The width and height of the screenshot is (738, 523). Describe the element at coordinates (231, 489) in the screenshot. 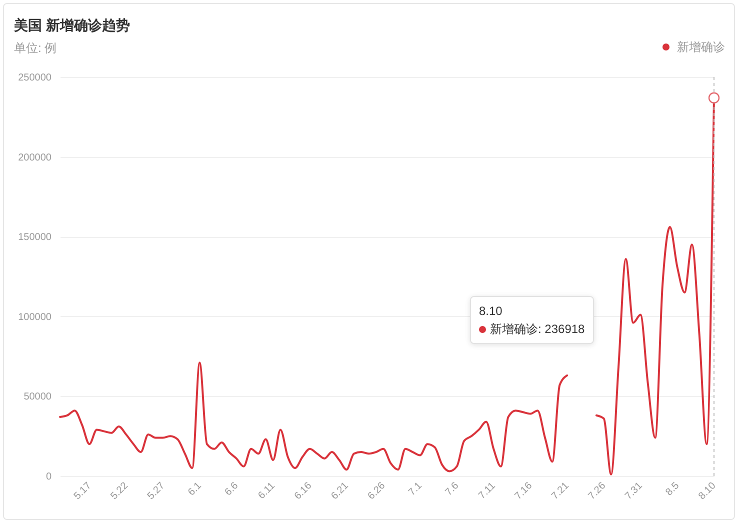

I see `x-tick-label: 6.6` at that location.